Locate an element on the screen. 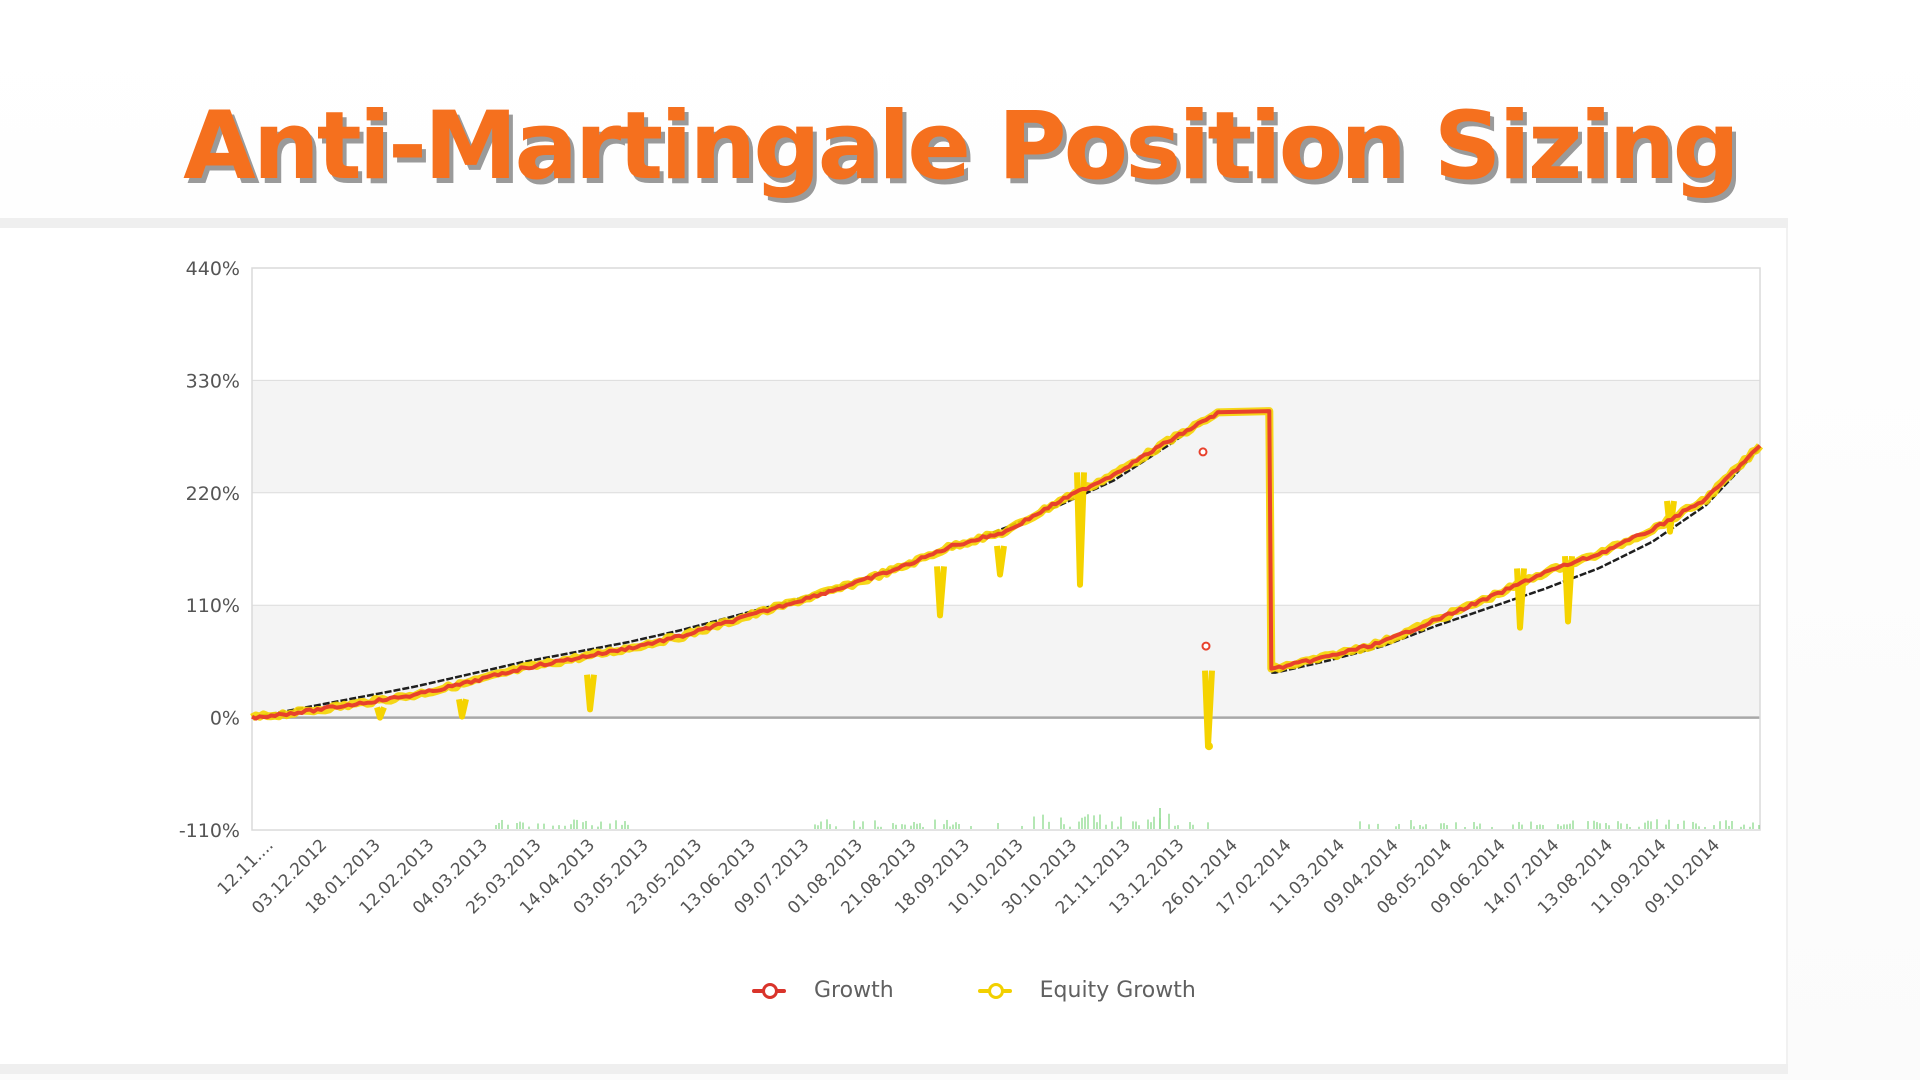 This screenshot has height=1080, width=1920. growth-marker-icon is located at coordinates (769, 990).